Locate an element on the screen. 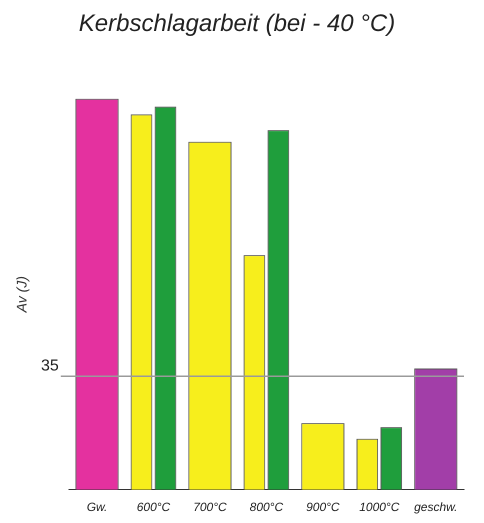  x-tick-label: 1000°C is located at coordinates (379, 507).